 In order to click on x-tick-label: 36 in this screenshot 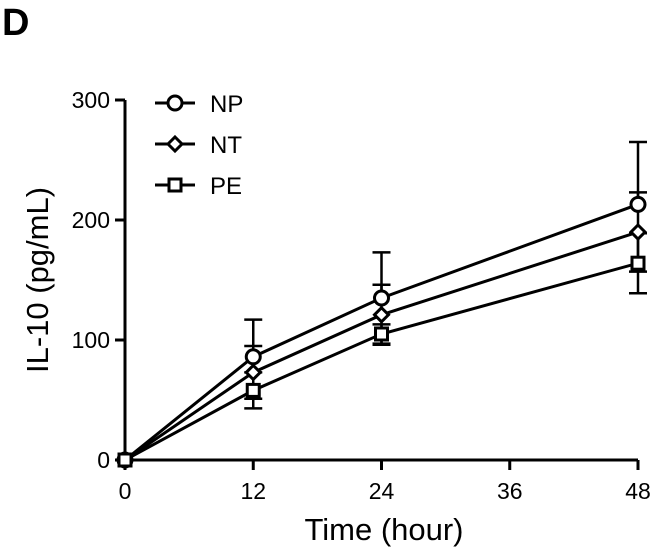, I will do `click(510, 491)`.